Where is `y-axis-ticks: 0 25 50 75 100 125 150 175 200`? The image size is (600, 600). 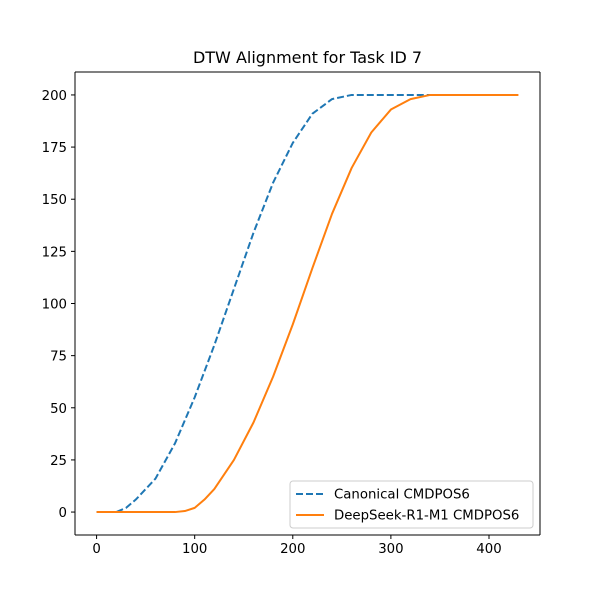
y-axis-ticks: 0 25 50 75 100 125 150 175 200 is located at coordinates (58, 305).